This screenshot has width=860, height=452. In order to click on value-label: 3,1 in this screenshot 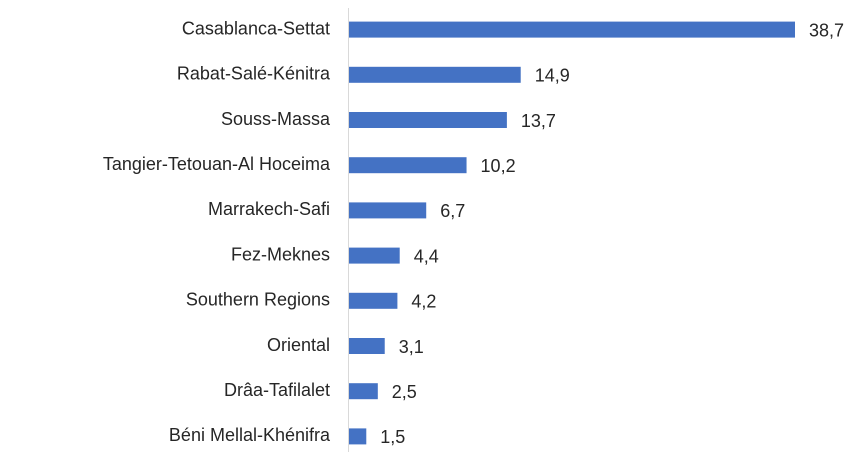, I will do `click(411, 347)`.